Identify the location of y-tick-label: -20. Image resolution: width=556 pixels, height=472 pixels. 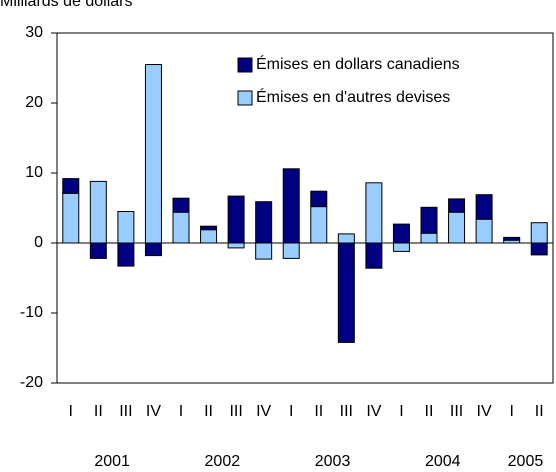
(31, 382).